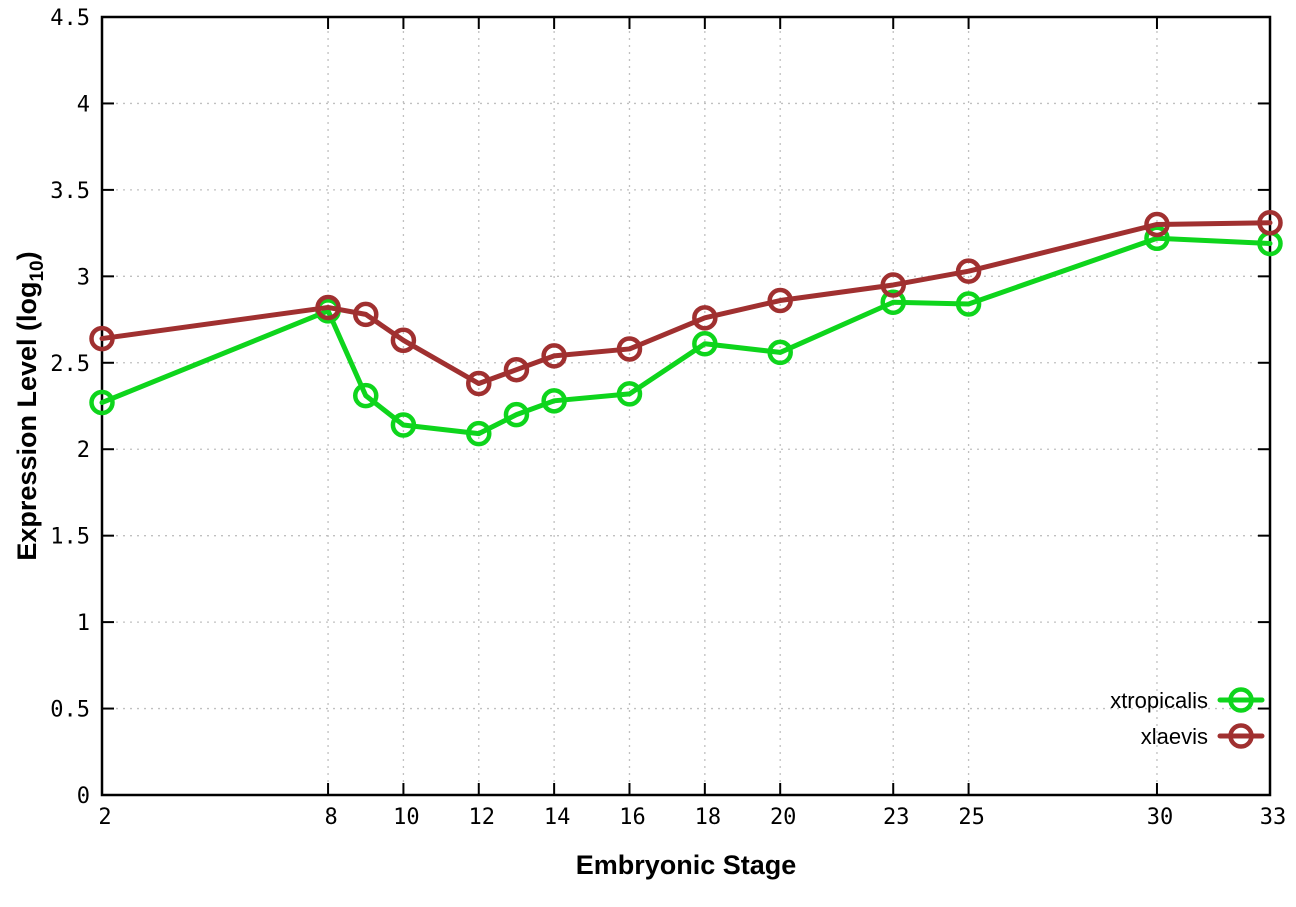  Describe the element at coordinates (83, 796) in the screenshot. I see `y-tick-label: 0` at that location.